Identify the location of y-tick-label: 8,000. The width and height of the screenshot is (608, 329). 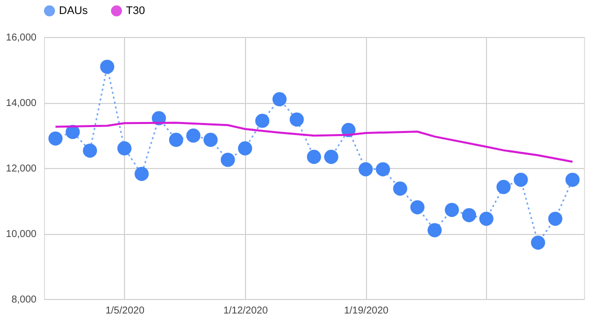
(24, 300).